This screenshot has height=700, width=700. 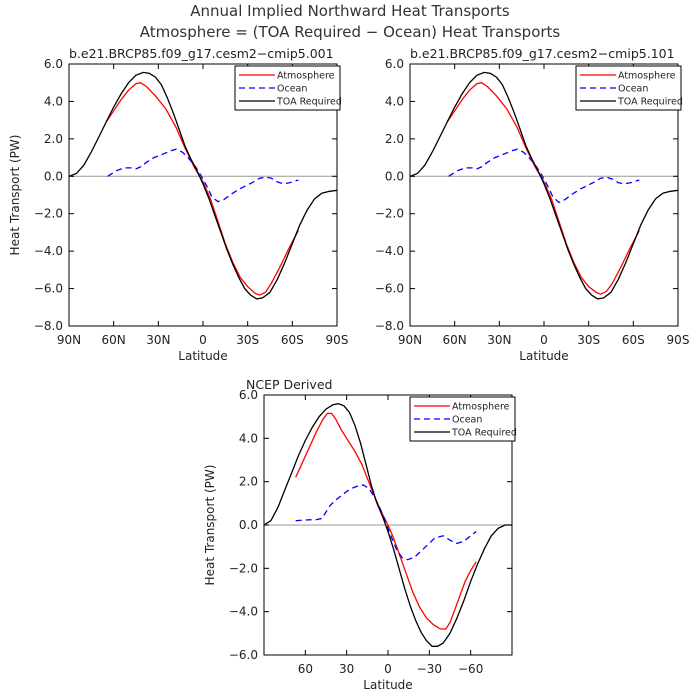 What do you see at coordinates (346, 669) in the screenshot?
I see `x-tick-label: 30` at bounding box center [346, 669].